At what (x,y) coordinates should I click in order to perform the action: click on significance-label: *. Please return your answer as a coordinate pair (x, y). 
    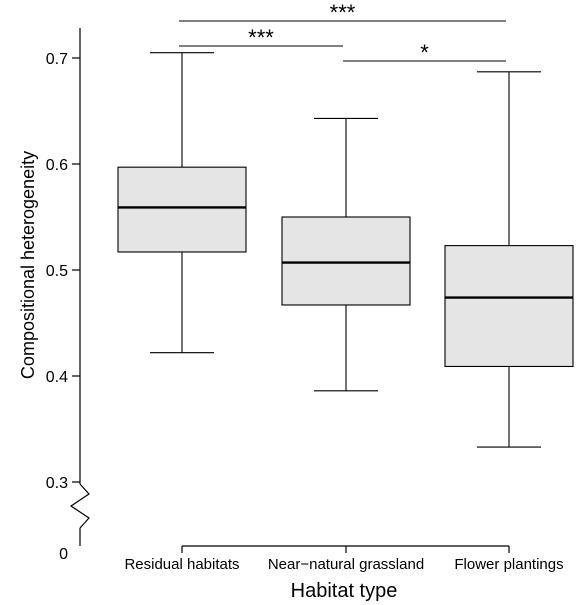
    Looking at the image, I should click on (424, 52).